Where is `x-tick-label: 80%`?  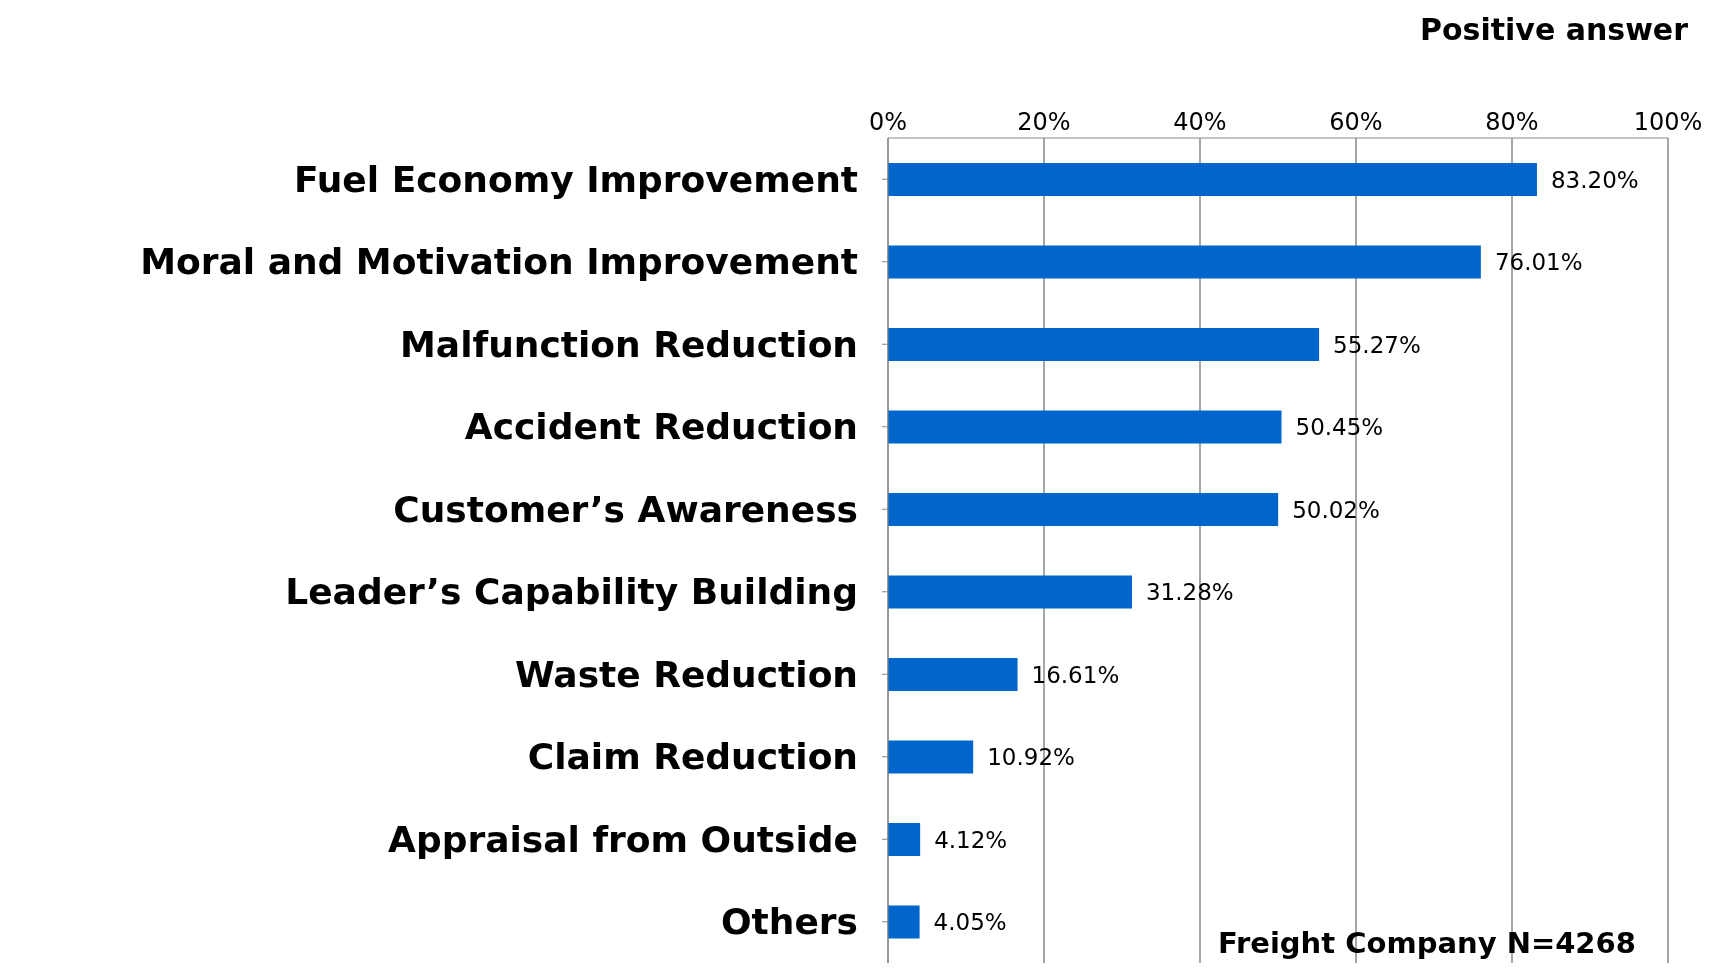
x-tick-label: 80% is located at coordinates (1512, 122).